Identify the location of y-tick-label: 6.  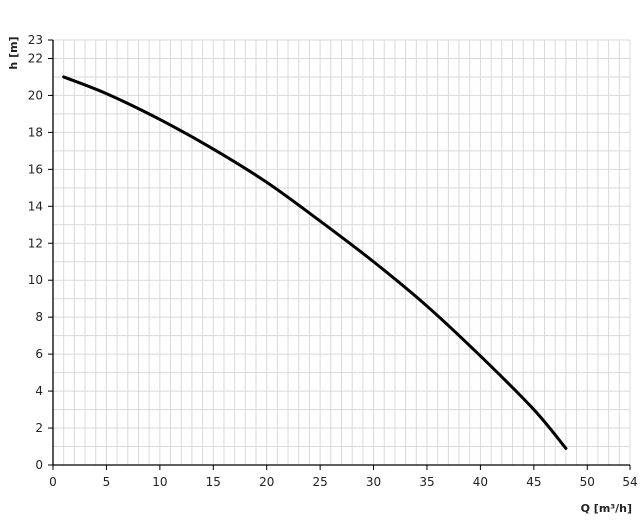
(39, 354).